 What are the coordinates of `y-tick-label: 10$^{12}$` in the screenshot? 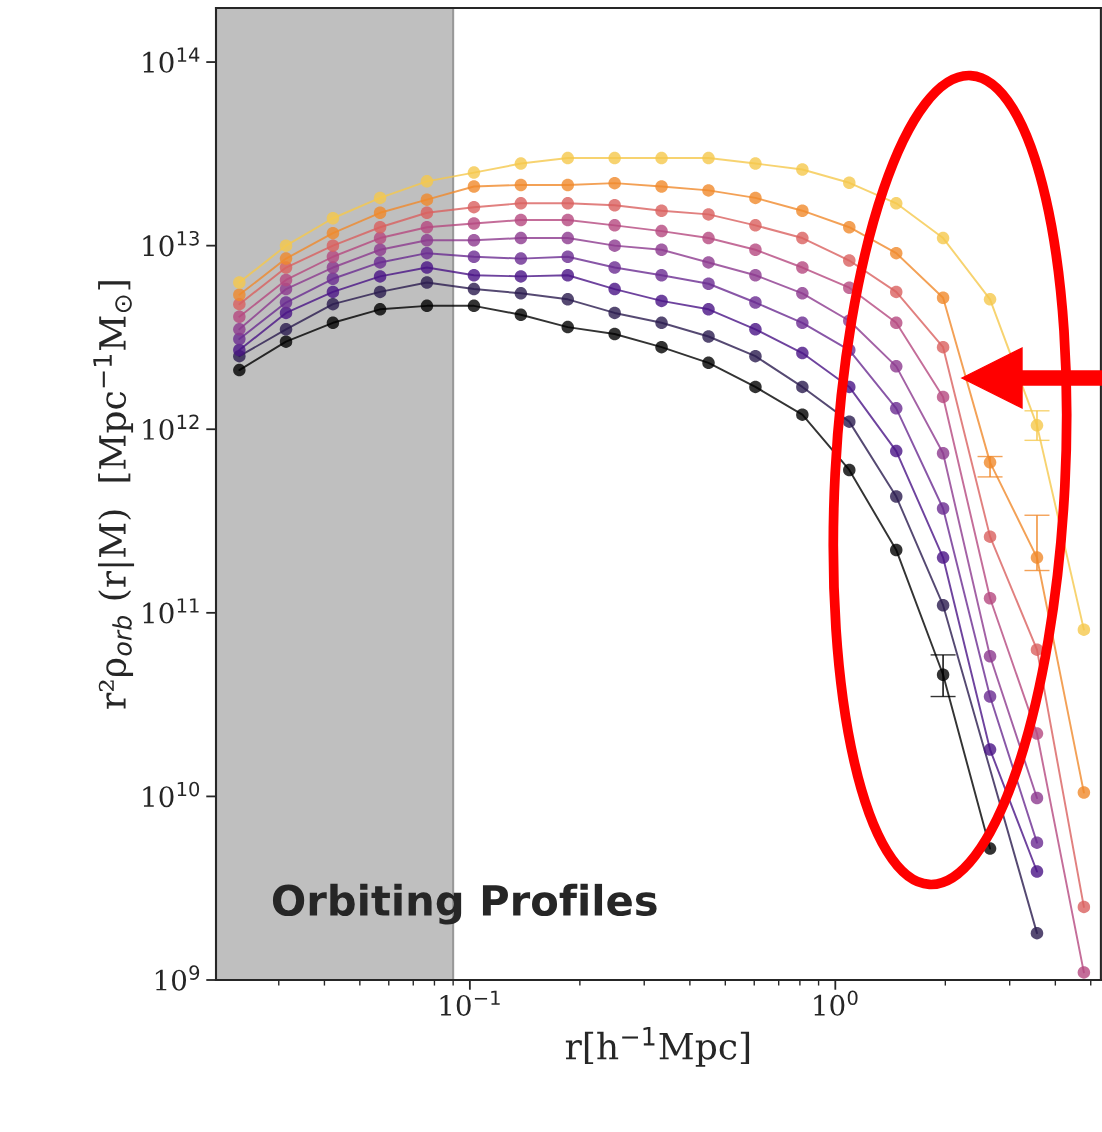 It's located at (171, 427).